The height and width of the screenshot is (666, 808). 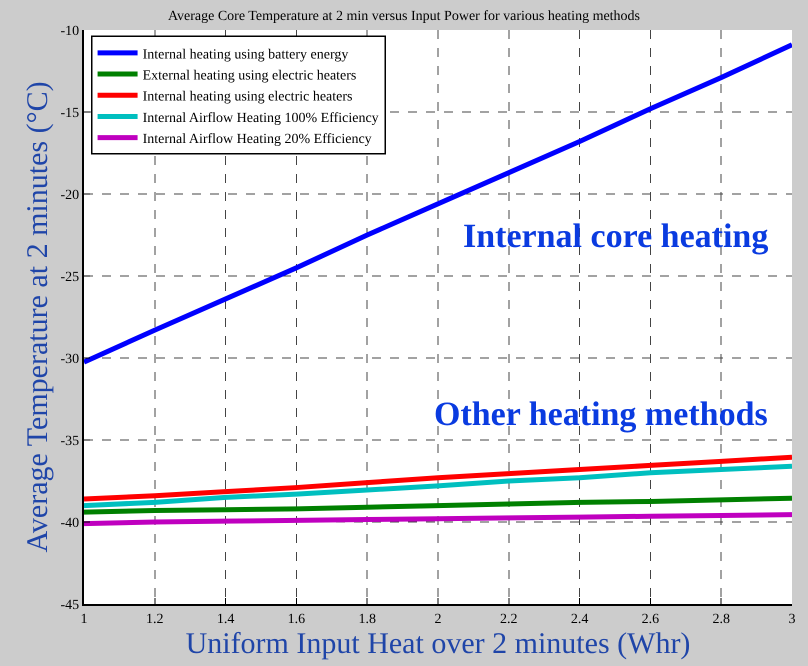 I want to click on y-tick-label: -30, so click(x=70, y=359).